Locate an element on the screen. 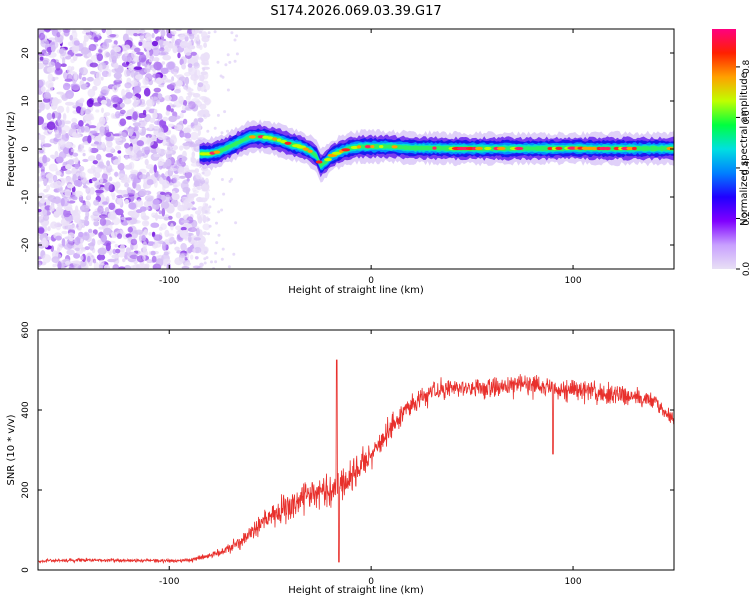 The height and width of the screenshot is (600, 750). y-tick-label: 200 is located at coordinates (26, 489).